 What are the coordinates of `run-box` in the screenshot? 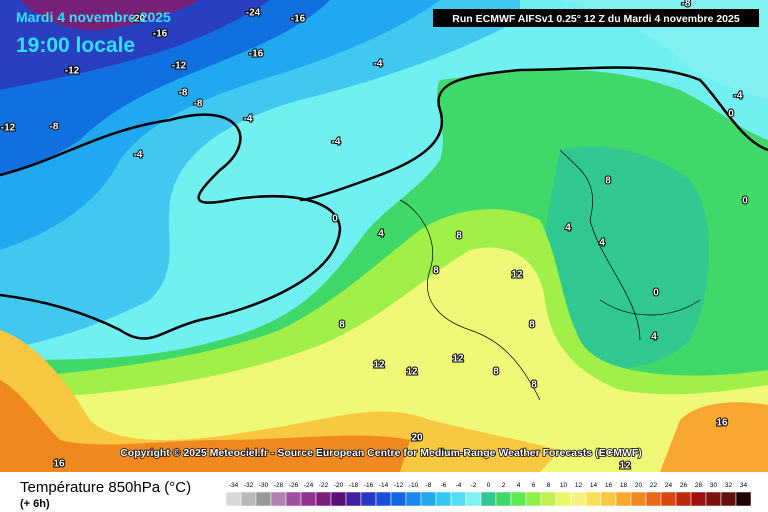 It's located at (596, 18).